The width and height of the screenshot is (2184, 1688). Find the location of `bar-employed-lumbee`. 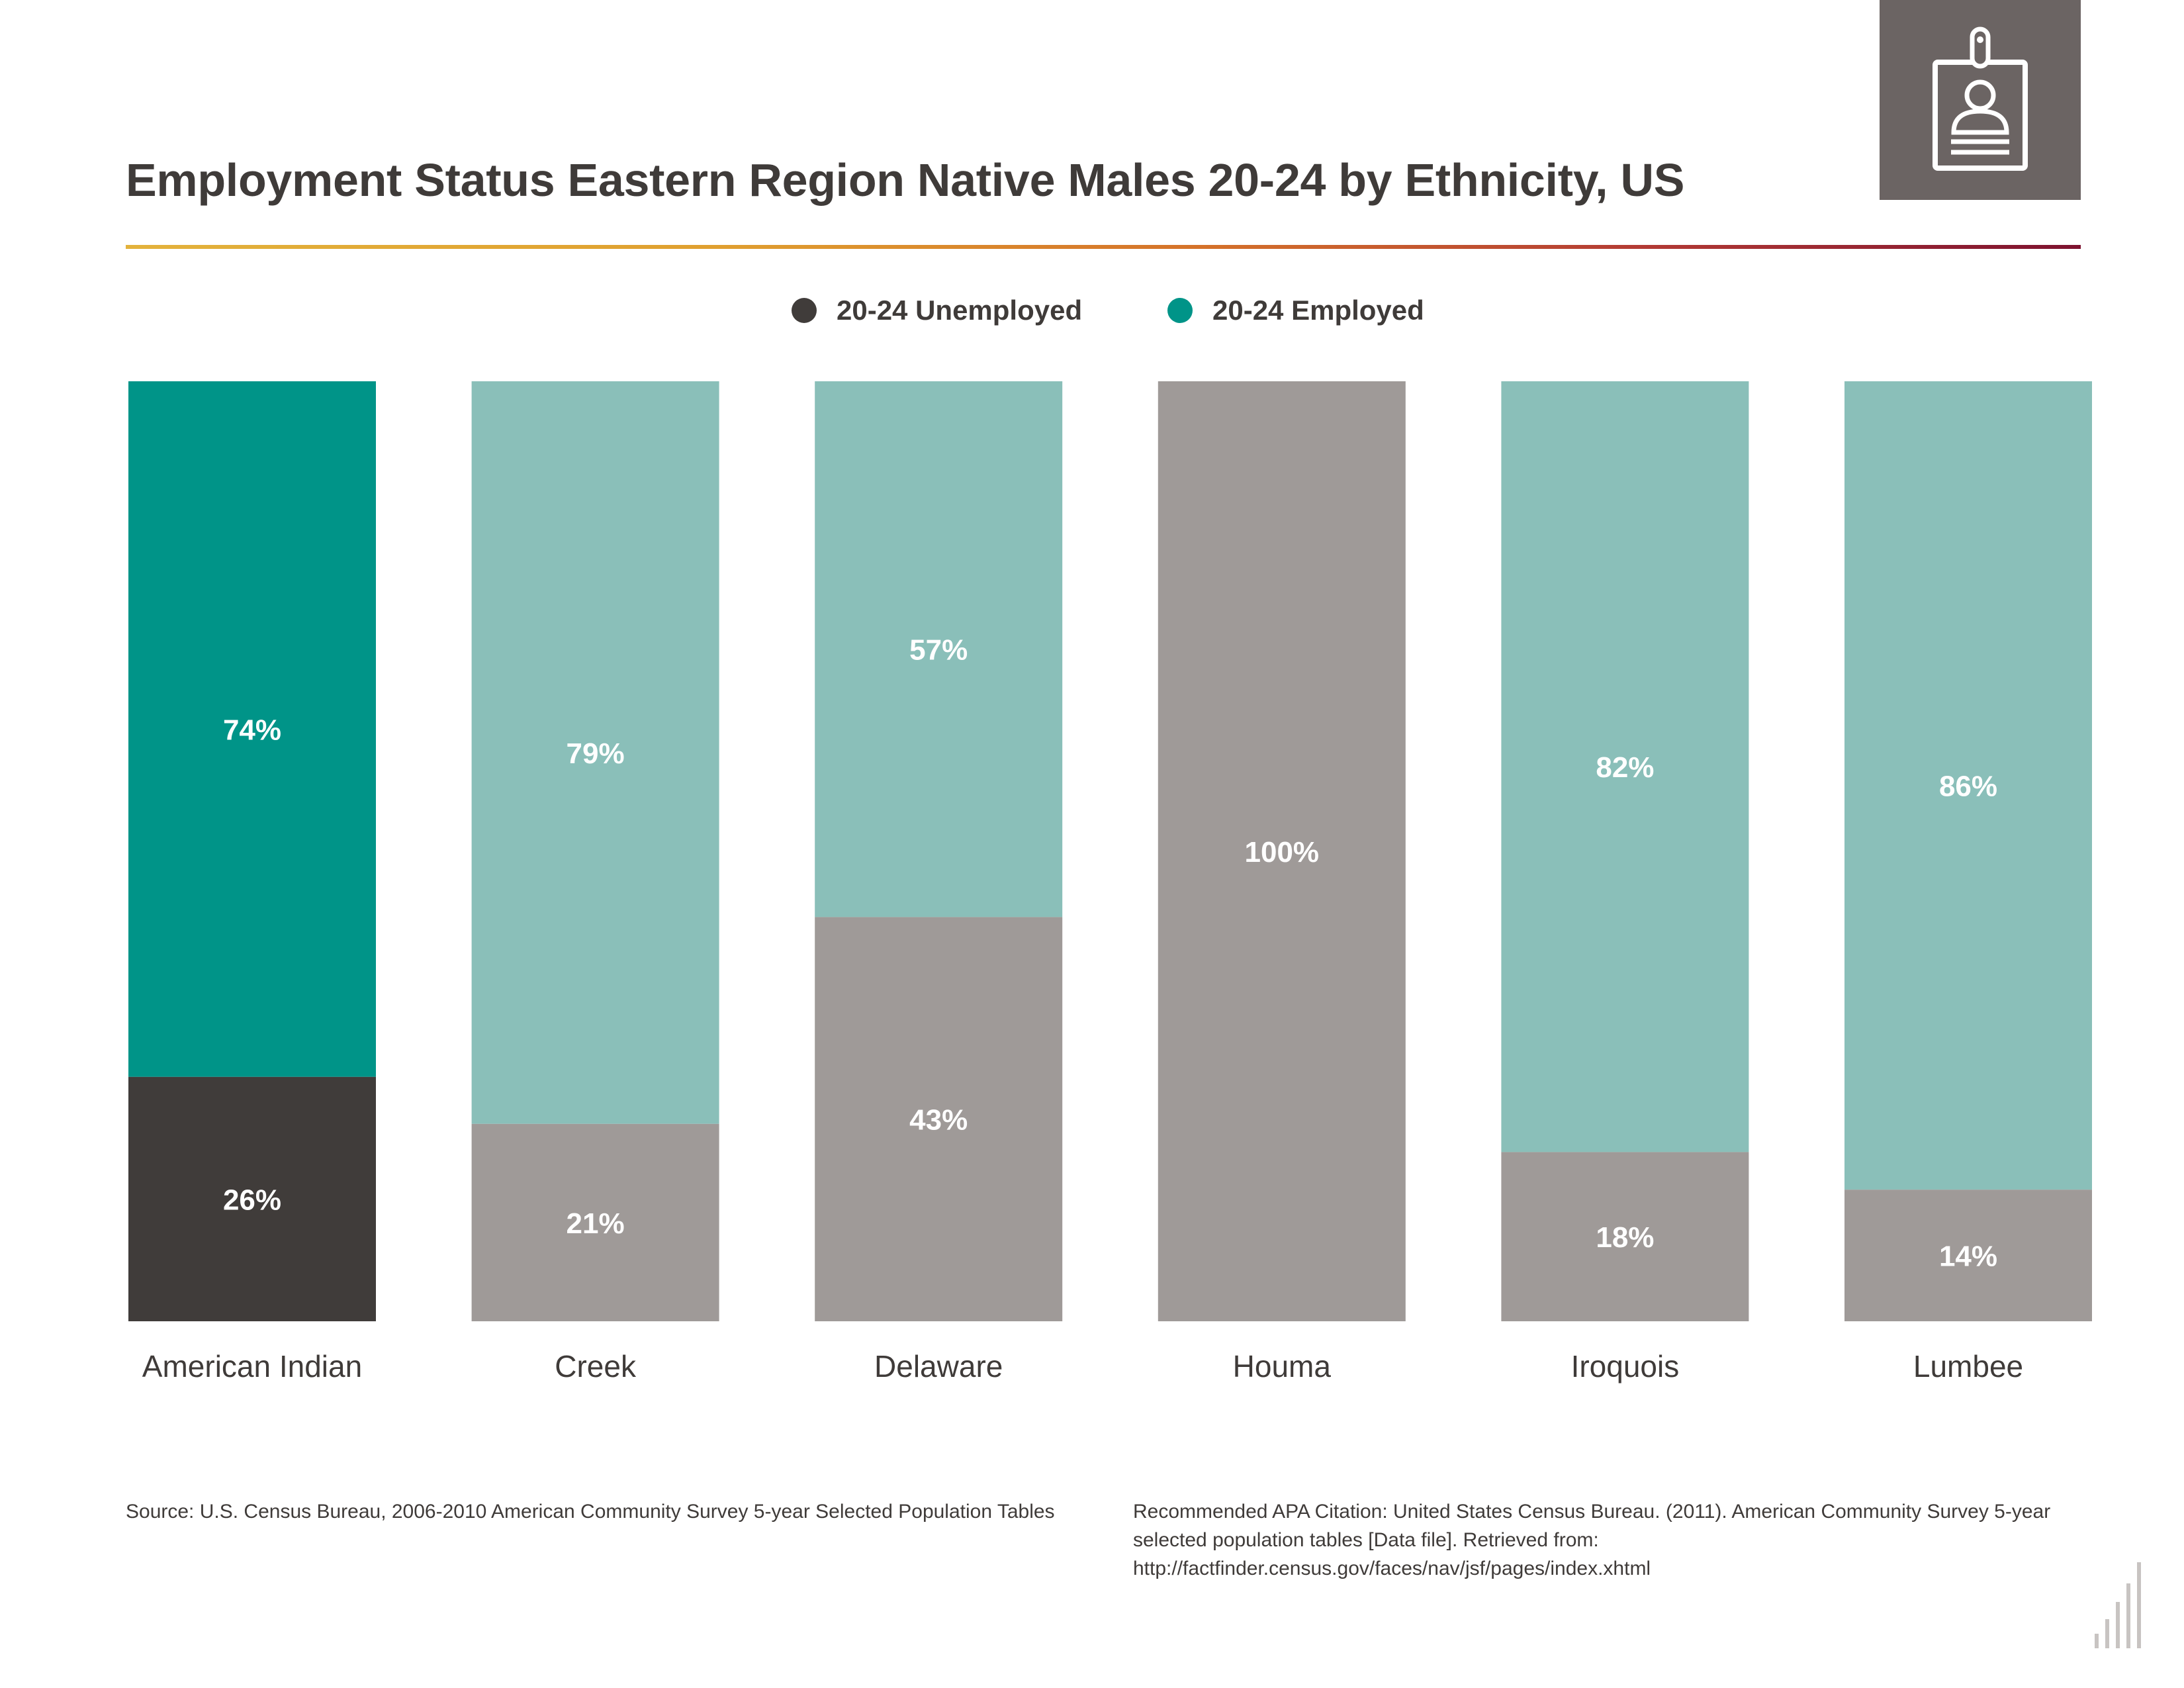

bar-employed-lumbee is located at coordinates (1968, 785).